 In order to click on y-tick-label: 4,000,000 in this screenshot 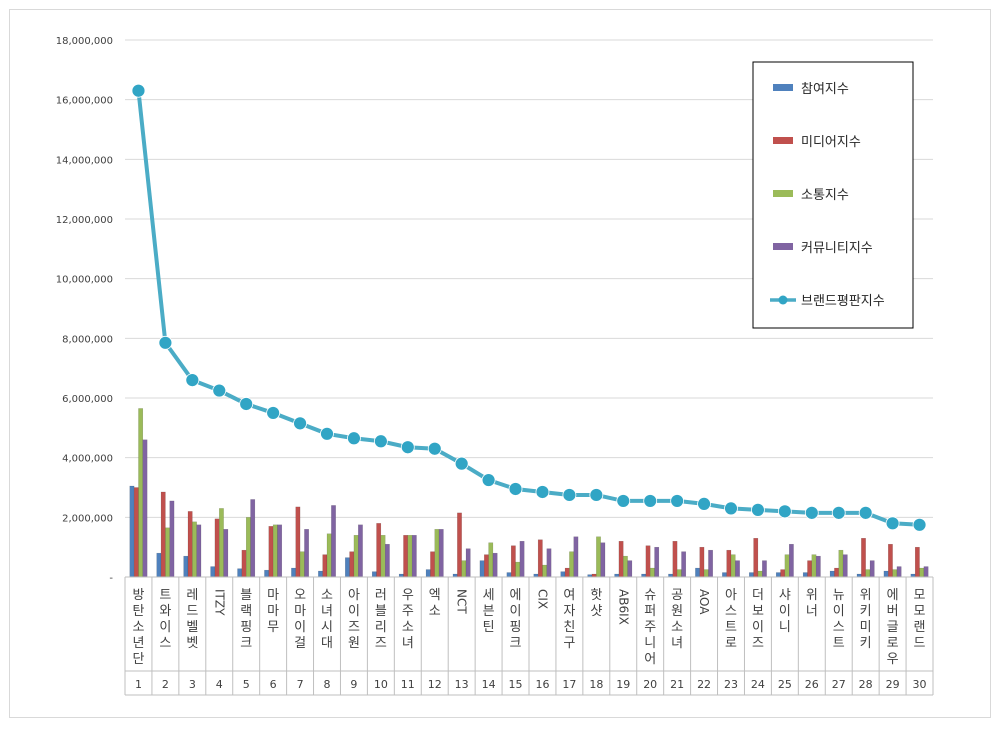, I will do `click(87, 459)`.